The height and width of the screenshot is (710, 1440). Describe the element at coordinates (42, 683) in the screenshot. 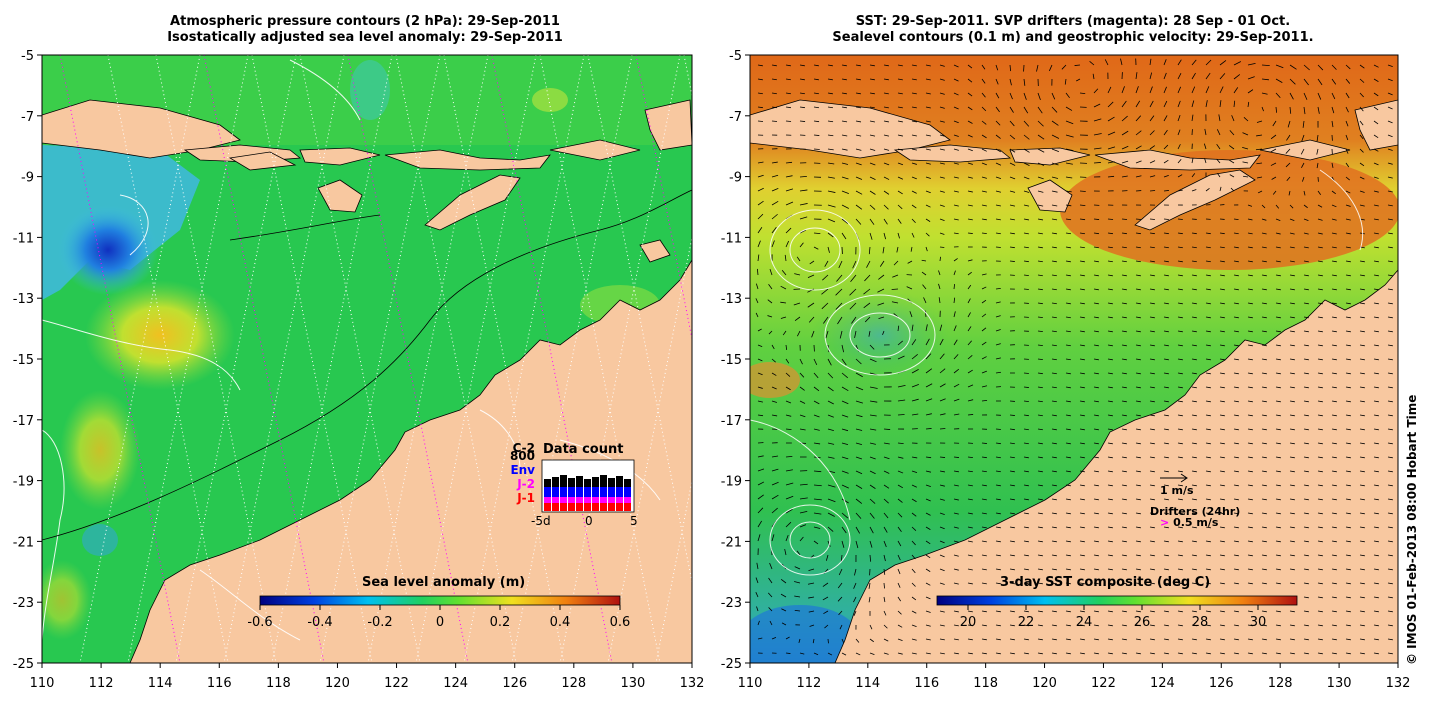

I see `left-lon-label: 110` at that location.